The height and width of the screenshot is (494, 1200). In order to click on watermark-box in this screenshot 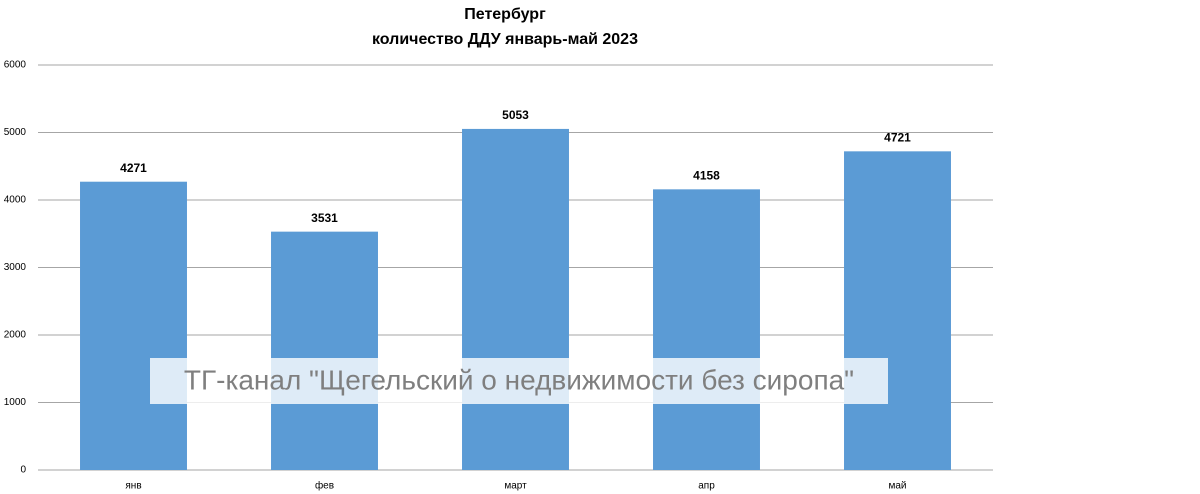, I will do `click(519, 381)`.